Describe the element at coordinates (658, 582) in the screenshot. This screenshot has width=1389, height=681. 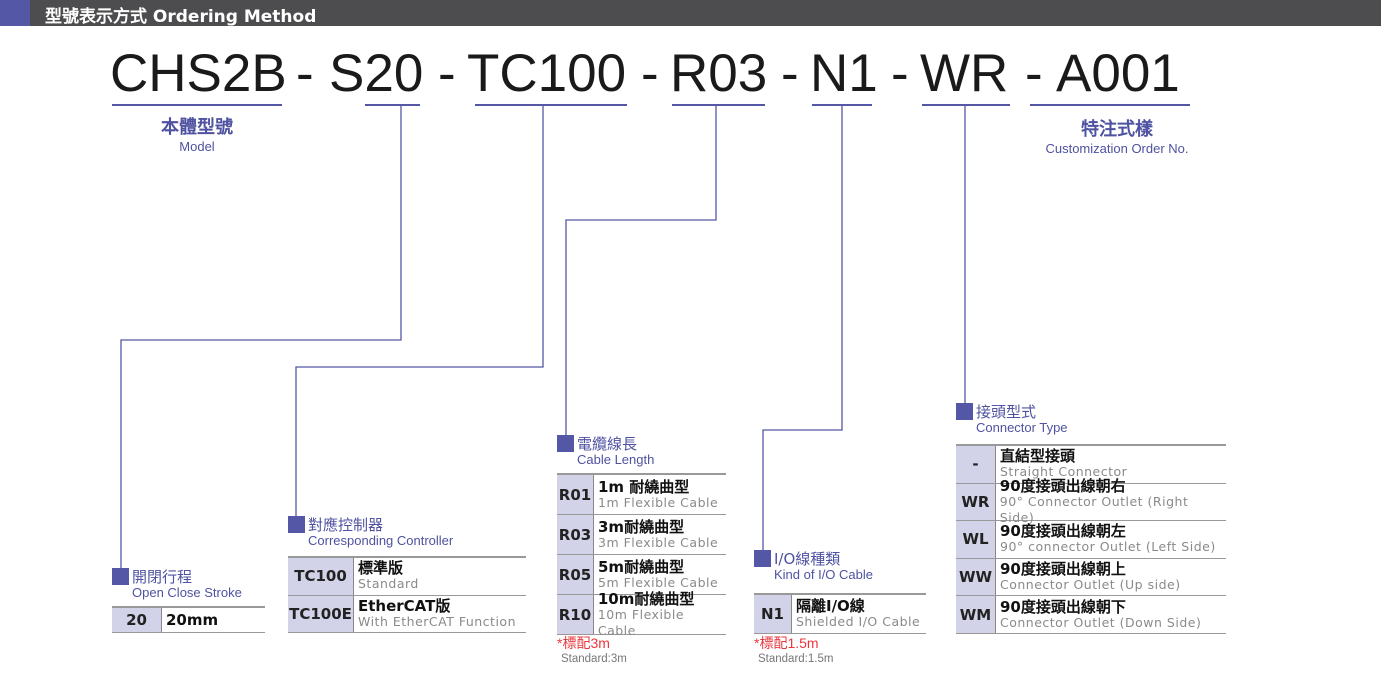
I see `option-name-en: 5m Flexible Cable` at that location.